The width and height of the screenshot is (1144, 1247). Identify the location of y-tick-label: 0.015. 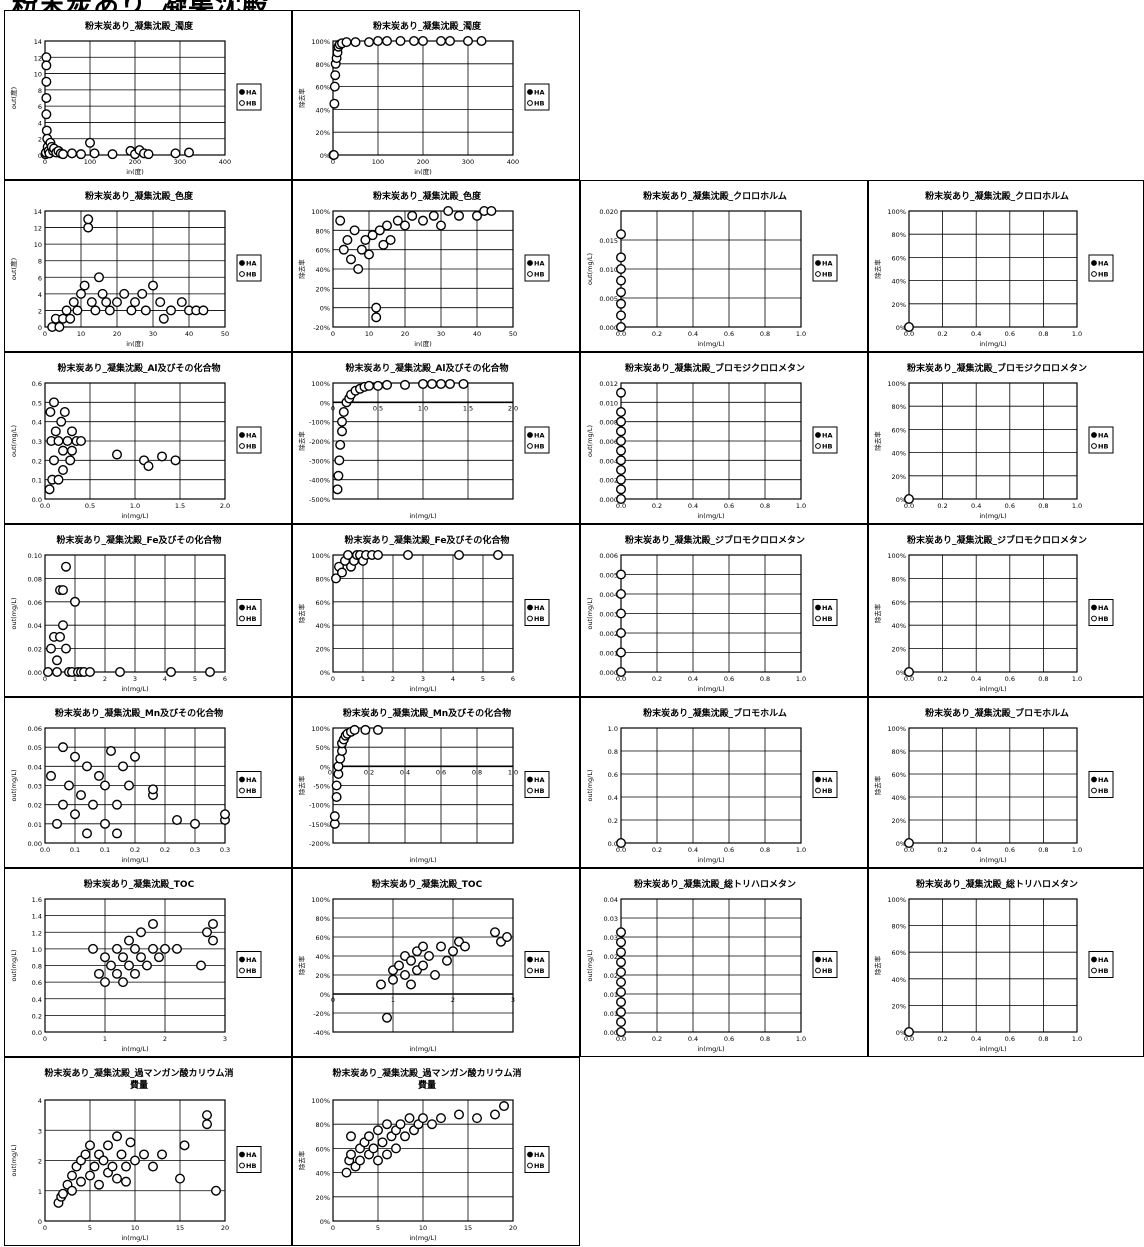
(608, 241).